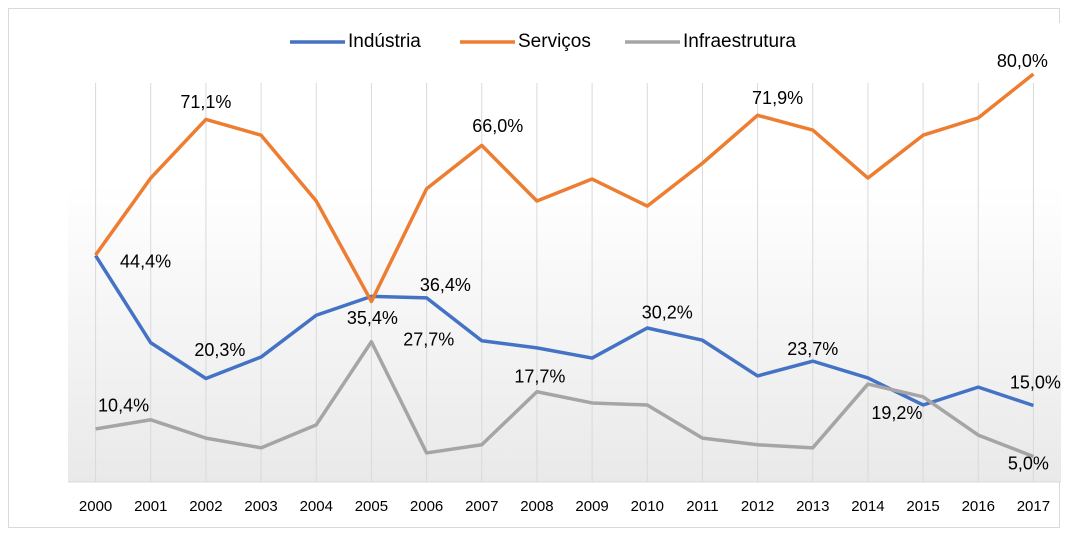 This screenshot has height=536, width=1068. I want to click on x-tick-label: 2000, so click(95, 506).